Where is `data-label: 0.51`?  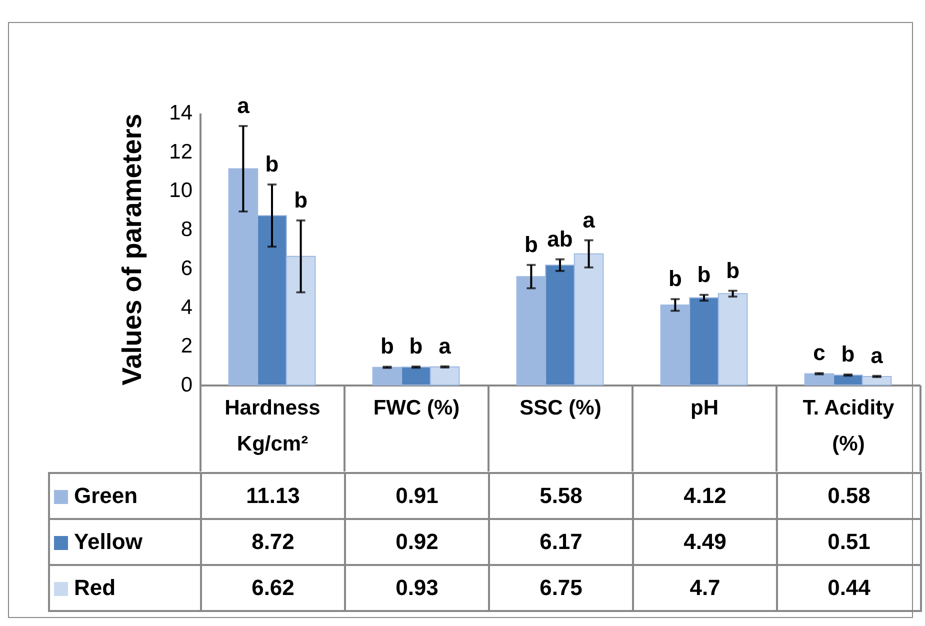
data-label: 0.51 is located at coordinates (849, 542).